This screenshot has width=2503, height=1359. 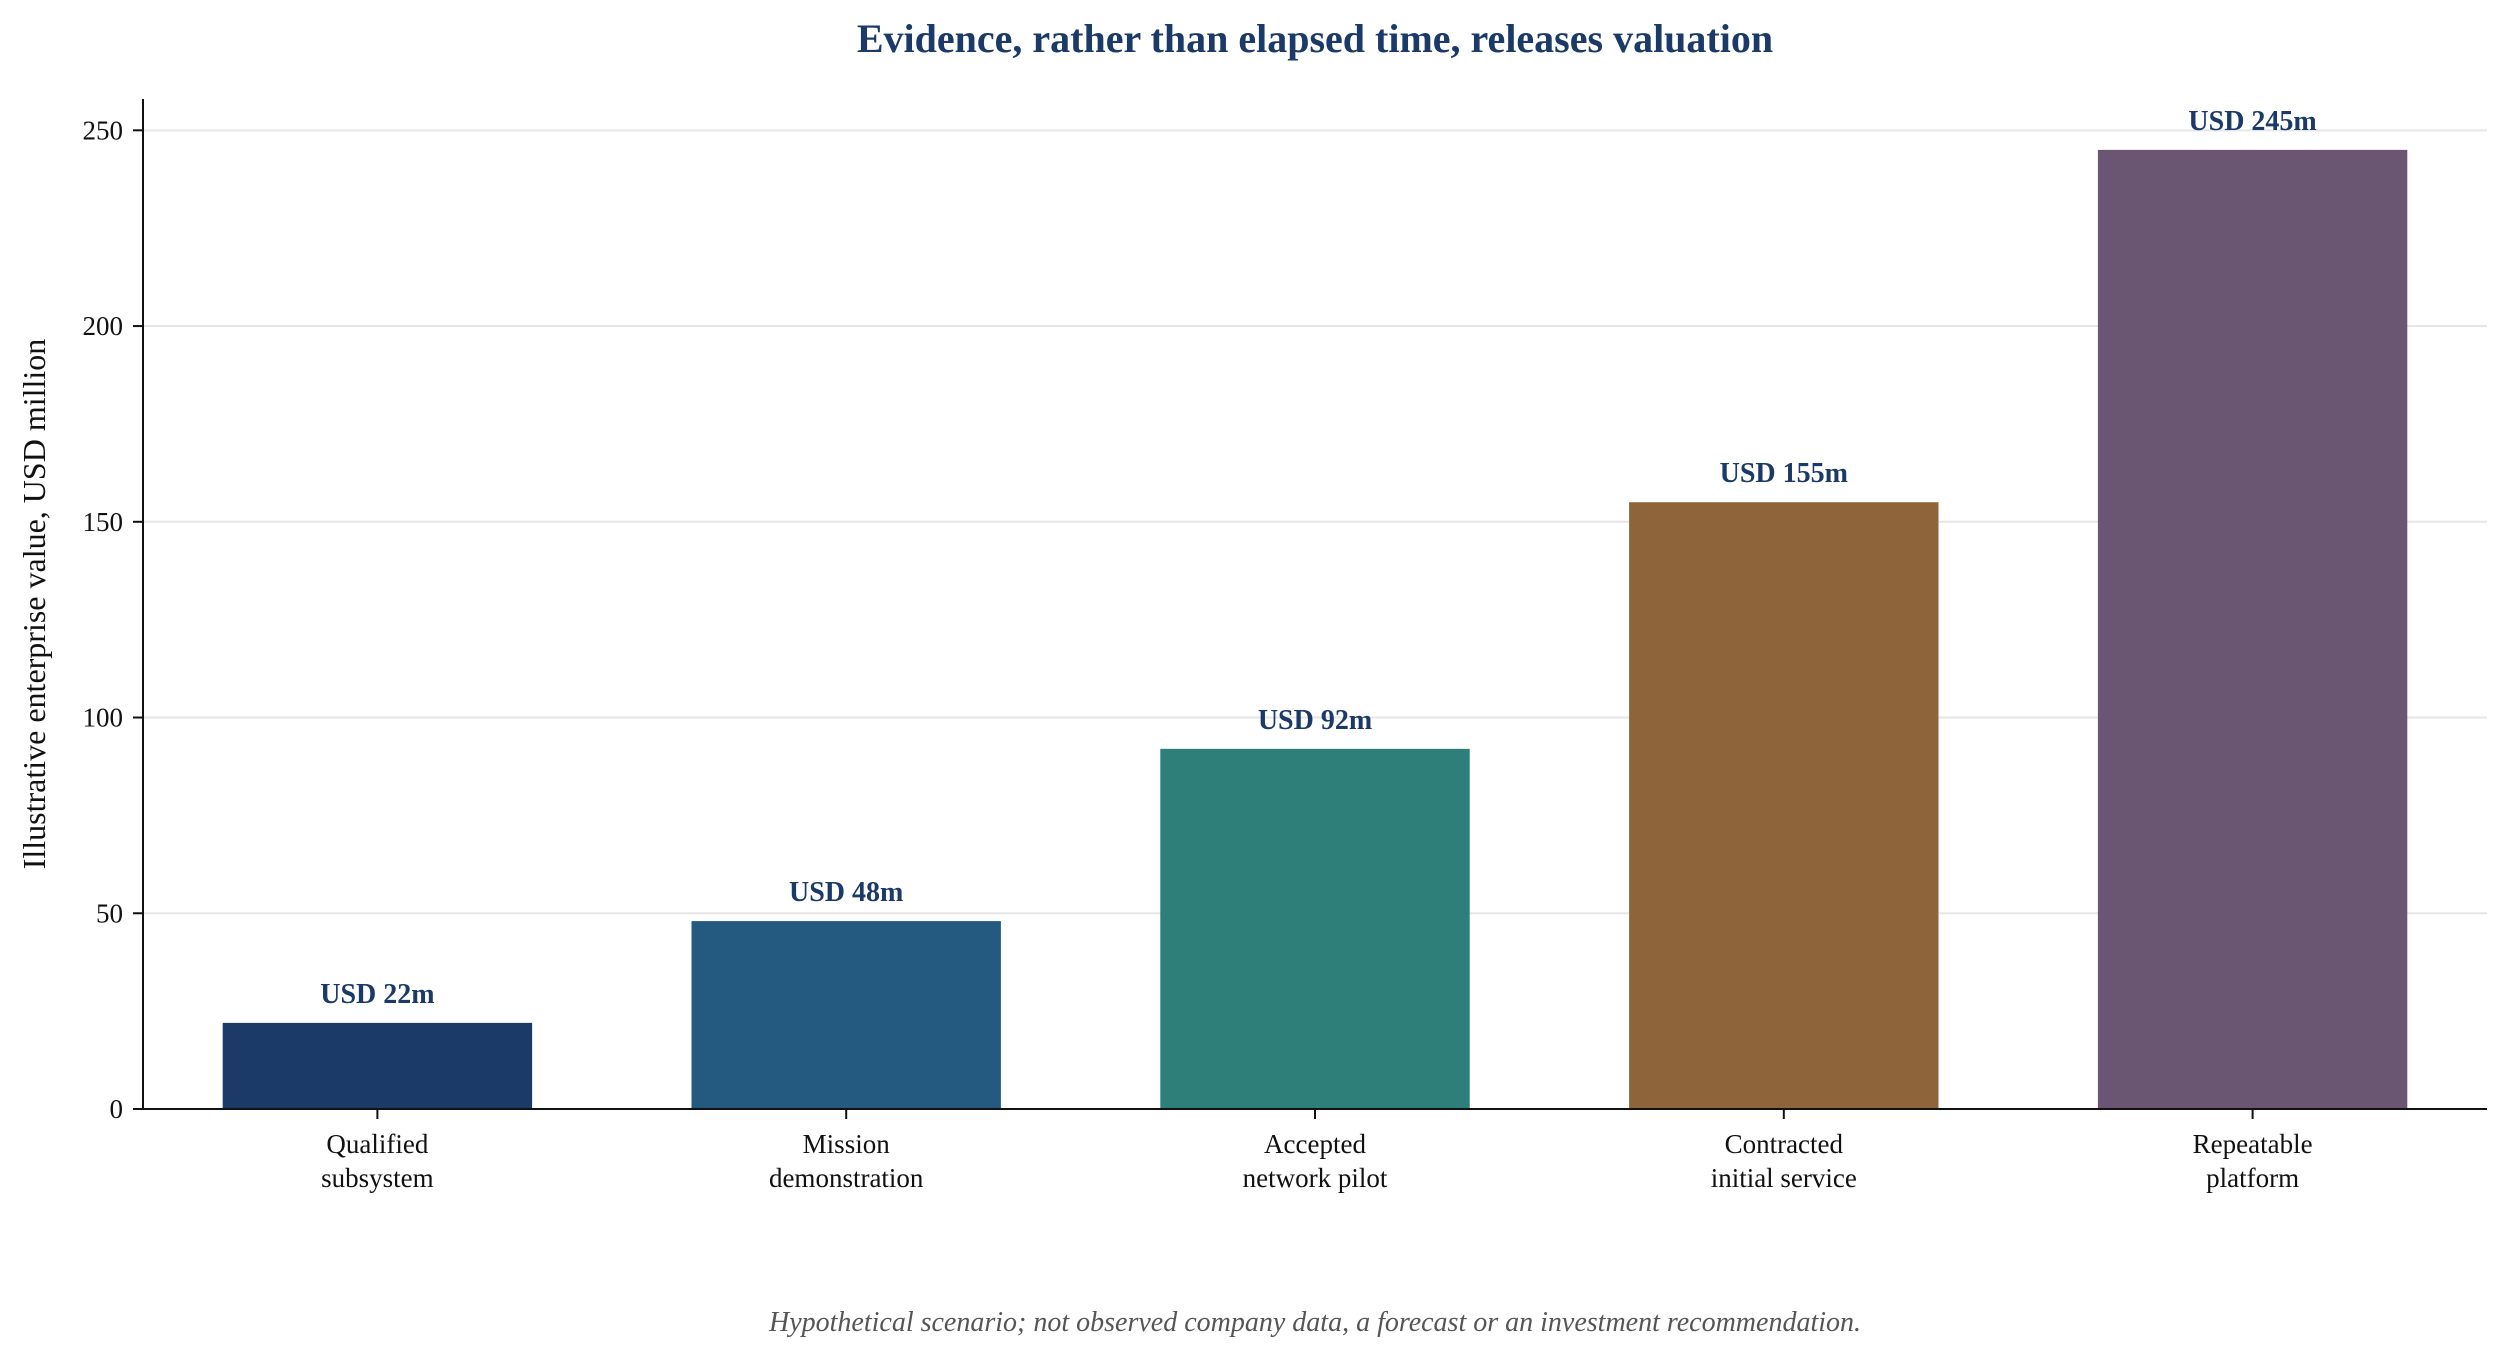 I want to click on data-label: USD 22m, so click(x=377, y=994).